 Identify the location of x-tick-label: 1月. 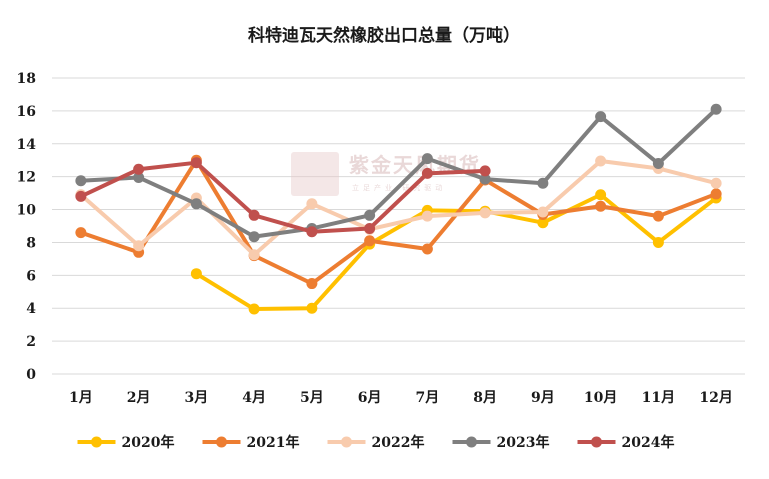
(81, 398).